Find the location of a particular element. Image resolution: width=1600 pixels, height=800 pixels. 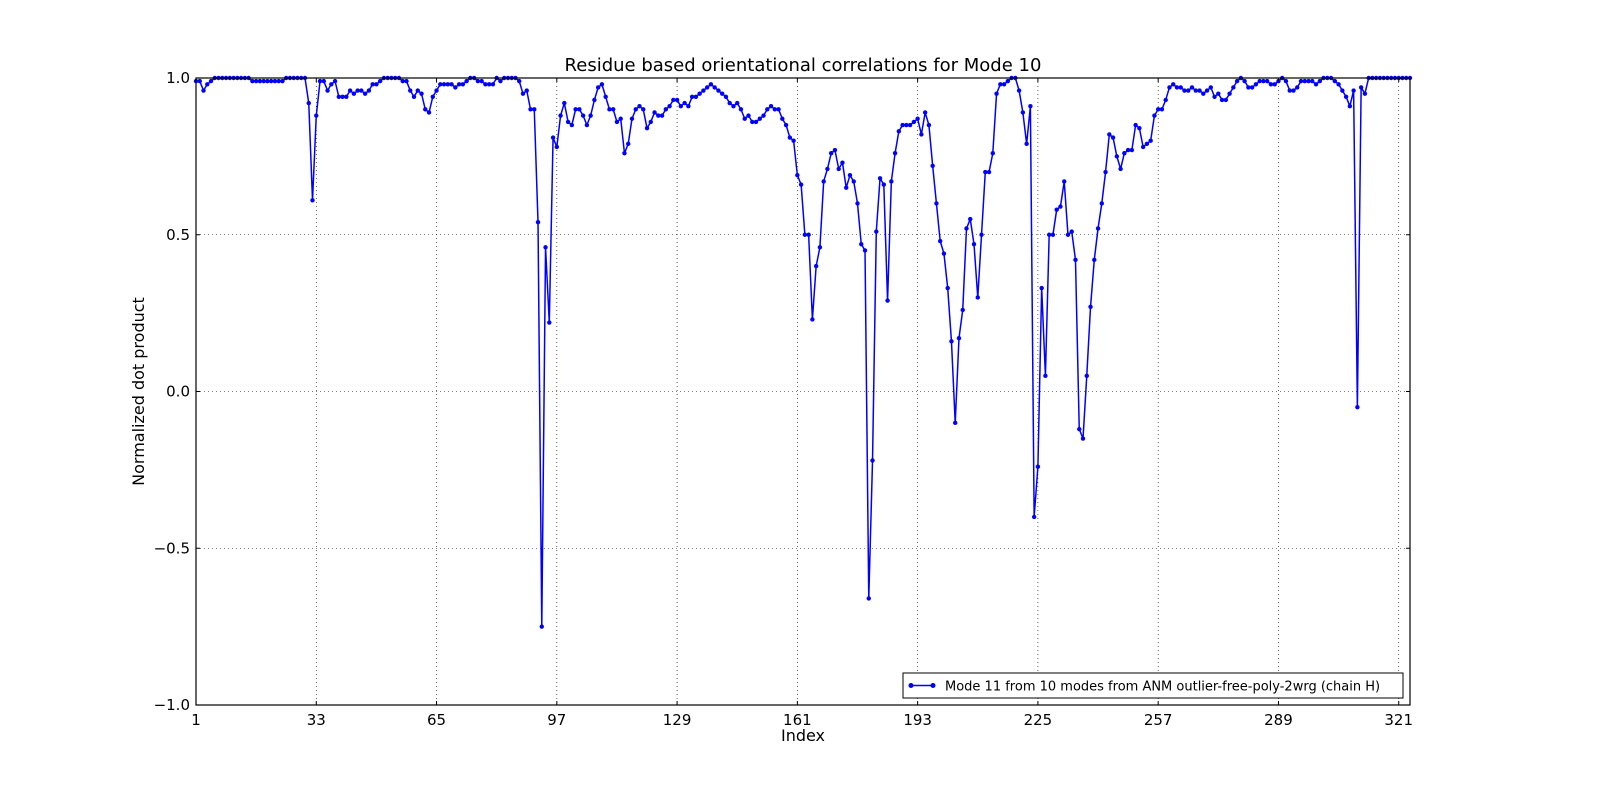

x-tick-label: 129 is located at coordinates (677, 720).